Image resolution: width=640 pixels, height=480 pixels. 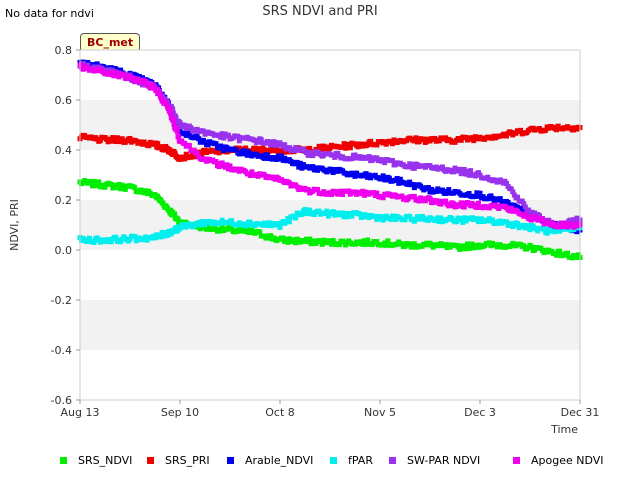 What do you see at coordinates (360, 460) in the screenshot?
I see `legend-label: fPAR` at bounding box center [360, 460].